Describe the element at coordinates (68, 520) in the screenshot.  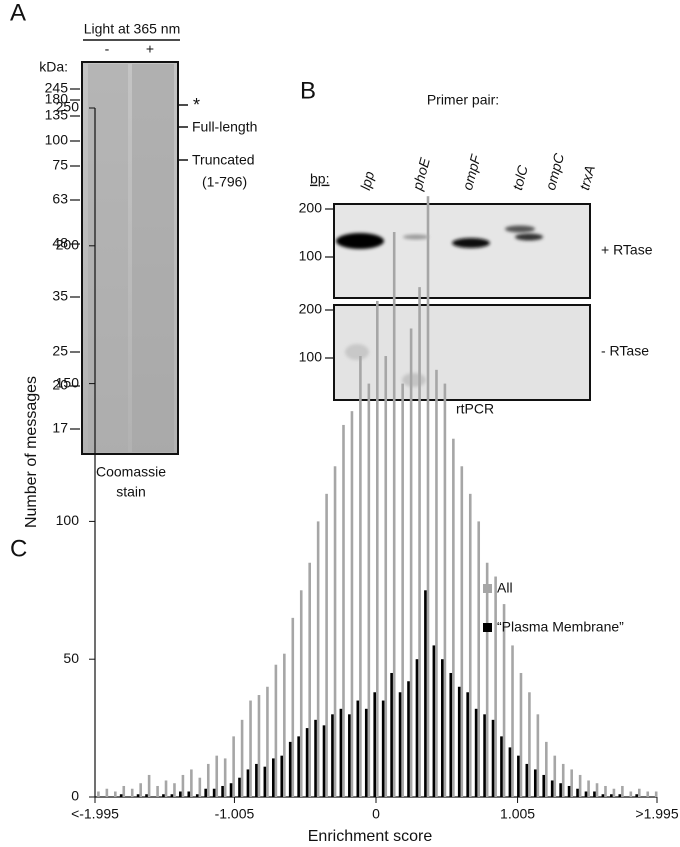
I see `y-tick-label: 100` at that location.